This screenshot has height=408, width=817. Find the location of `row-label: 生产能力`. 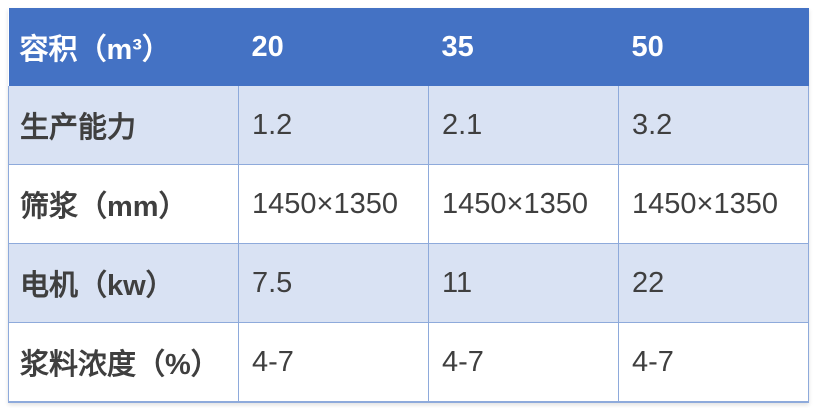

row-label: 生产能力 is located at coordinates (123, 125).